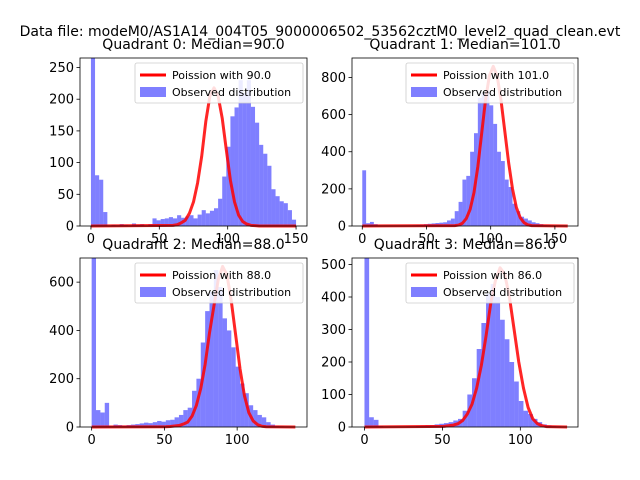 Image resolution: width=640 pixels, height=480 pixels. Describe the element at coordinates (219, 83) in the screenshot. I see `legend: Poission with 90.0 Observed distribution` at that location.